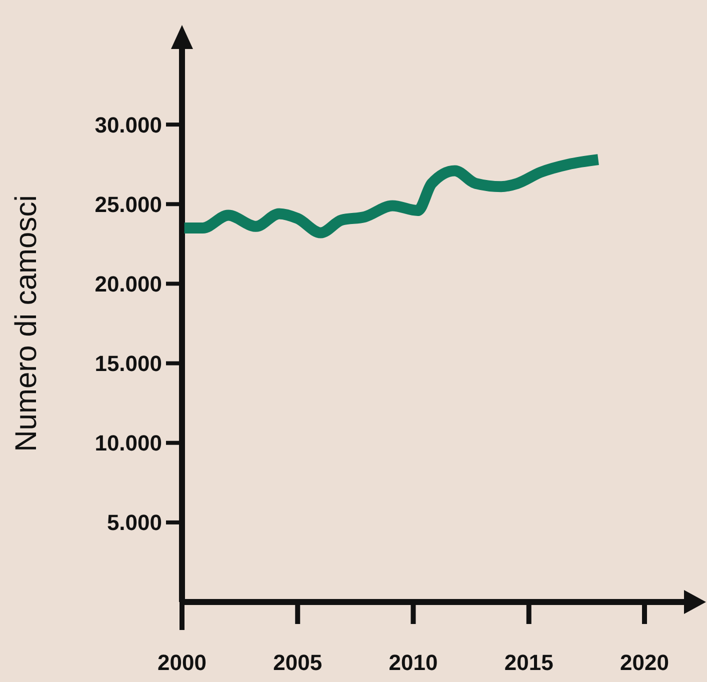 The height and width of the screenshot is (682, 707). Describe the element at coordinates (26, 323) in the screenshot. I see `y-axis-title: Numero di camosci` at that location.